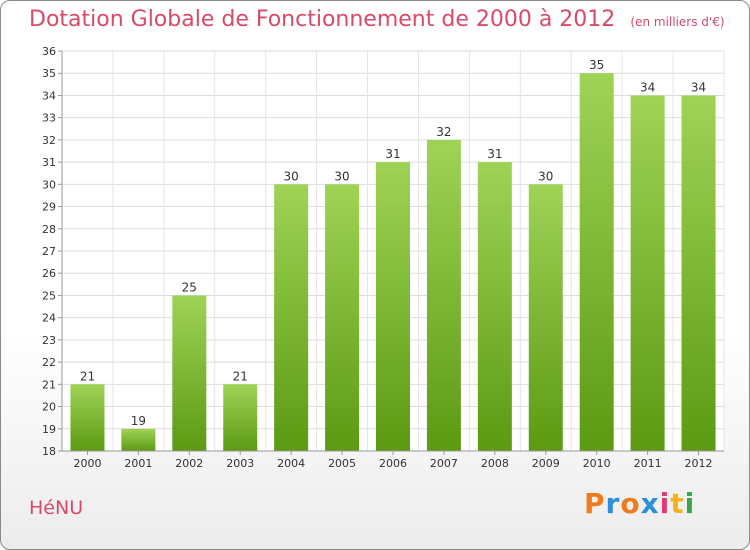 The image size is (750, 550). Describe the element at coordinates (138, 421) in the screenshot. I see `bar-value-label: 19` at that location.